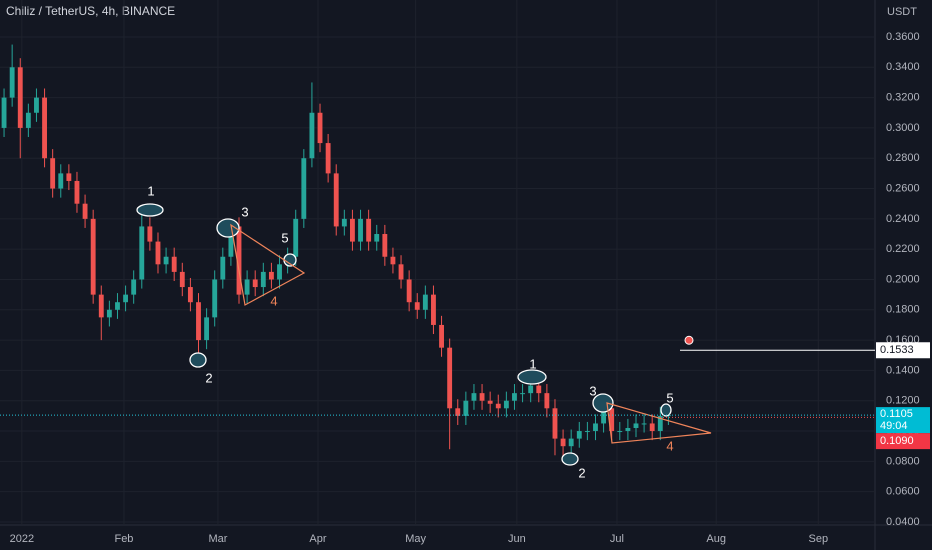  Describe the element at coordinates (902, 12) in the screenshot. I see `axis-unit: USDT` at that location.